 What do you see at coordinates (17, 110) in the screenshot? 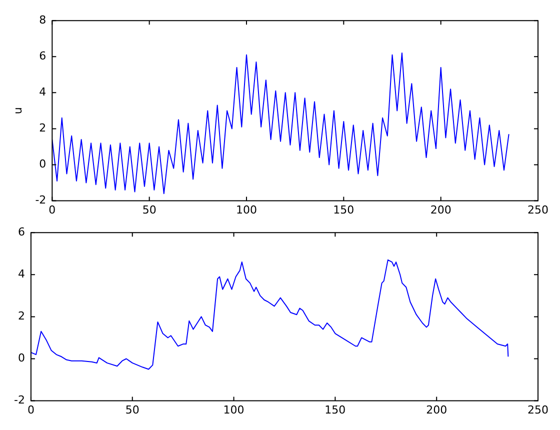
I see `y-axis-title: u` at bounding box center [17, 110].